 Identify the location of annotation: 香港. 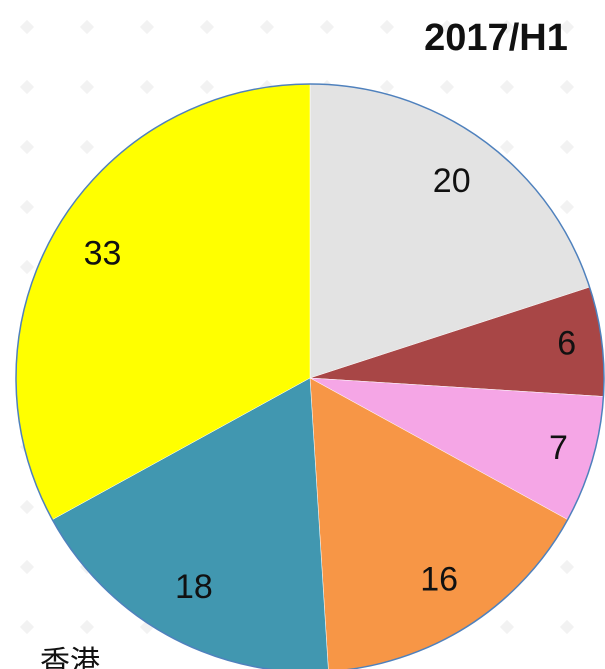
(70, 657).